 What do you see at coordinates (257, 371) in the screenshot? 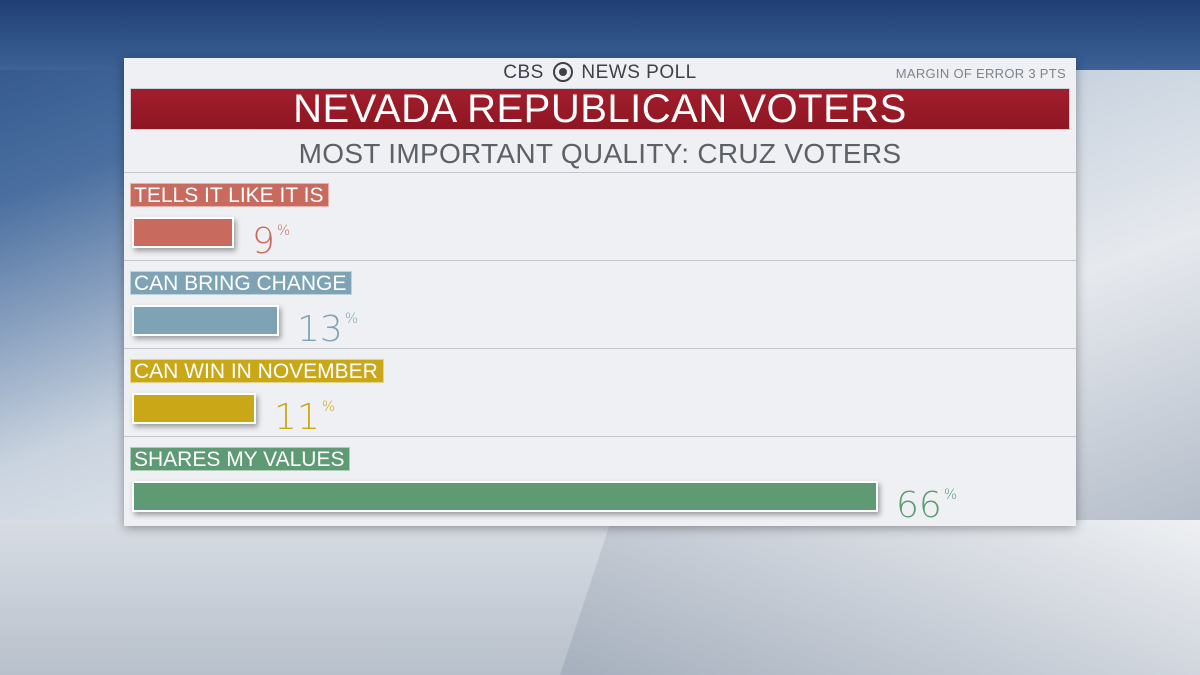
I see `category-label: CAN WIN IN NOVEMBER` at bounding box center [257, 371].